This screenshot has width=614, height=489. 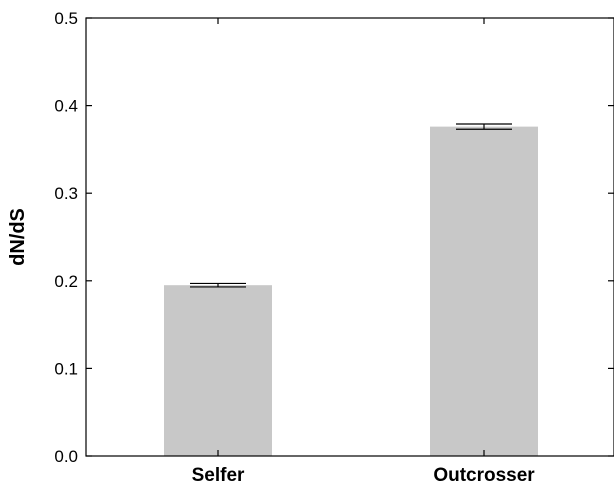 I want to click on bar-outcrosser, so click(x=484, y=291).